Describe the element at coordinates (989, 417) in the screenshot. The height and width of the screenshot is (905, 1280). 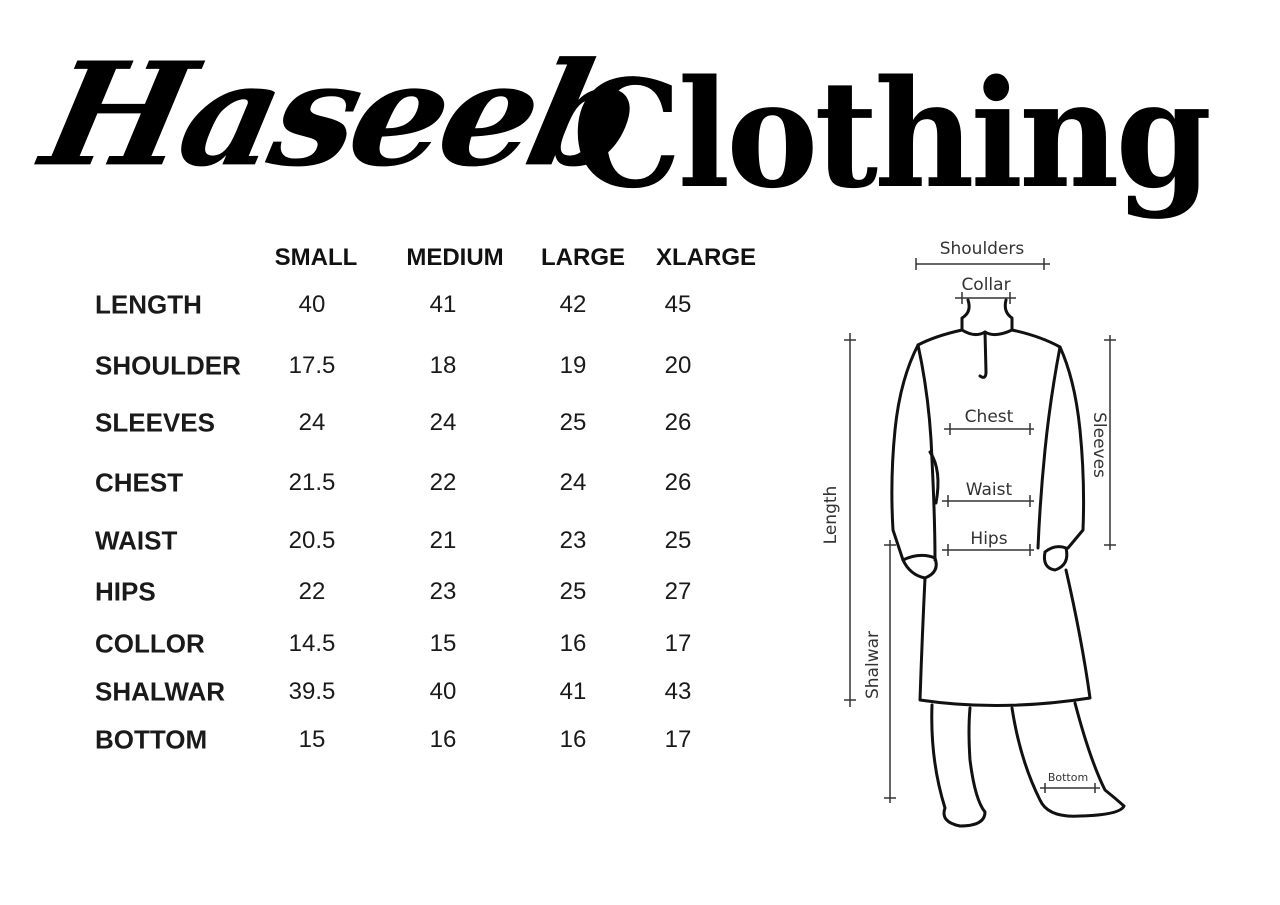
I see `label-chest: Chest` at that location.